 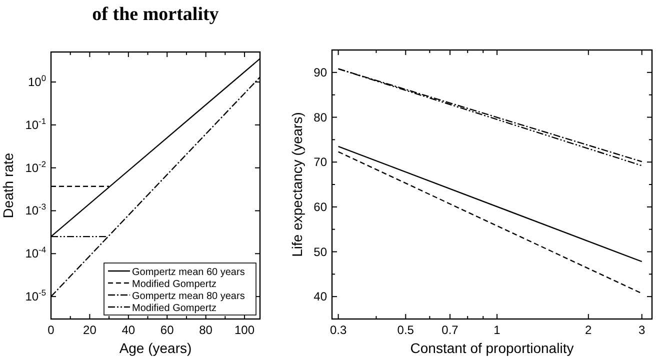 What do you see at coordinates (244, 330) in the screenshot?
I see `x-tick-label: 100` at bounding box center [244, 330].